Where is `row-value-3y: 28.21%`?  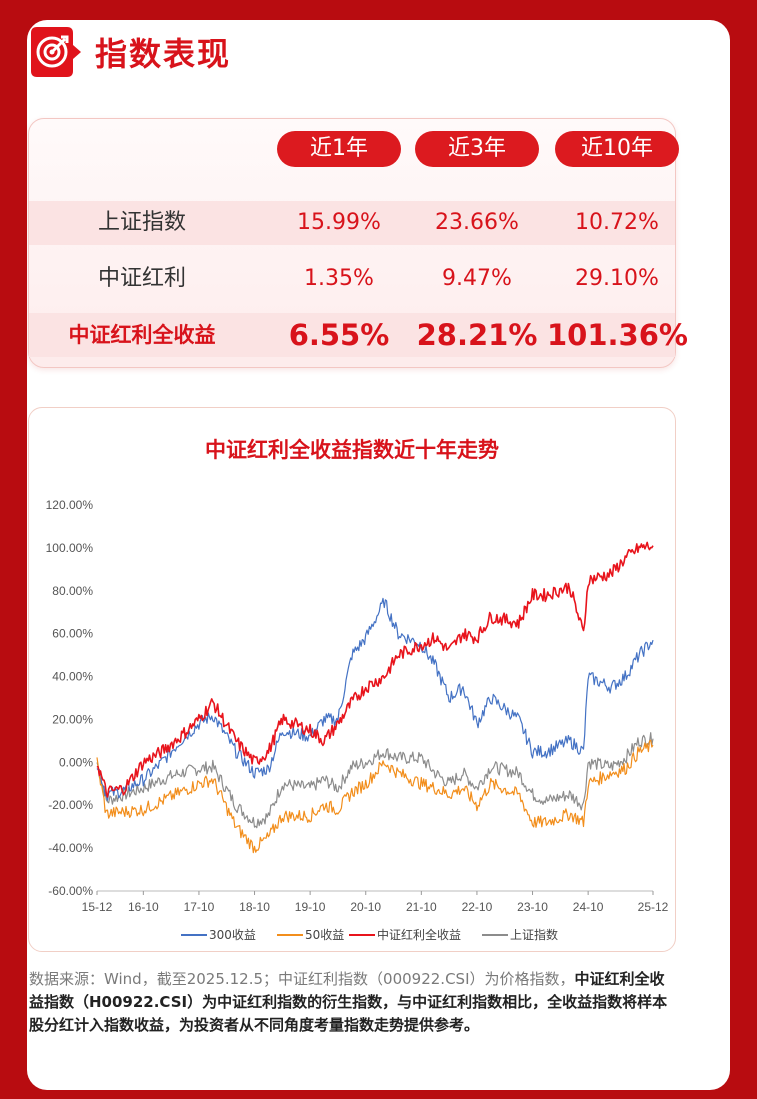
row-value-3y: 28.21% is located at coordinates (477, 335).